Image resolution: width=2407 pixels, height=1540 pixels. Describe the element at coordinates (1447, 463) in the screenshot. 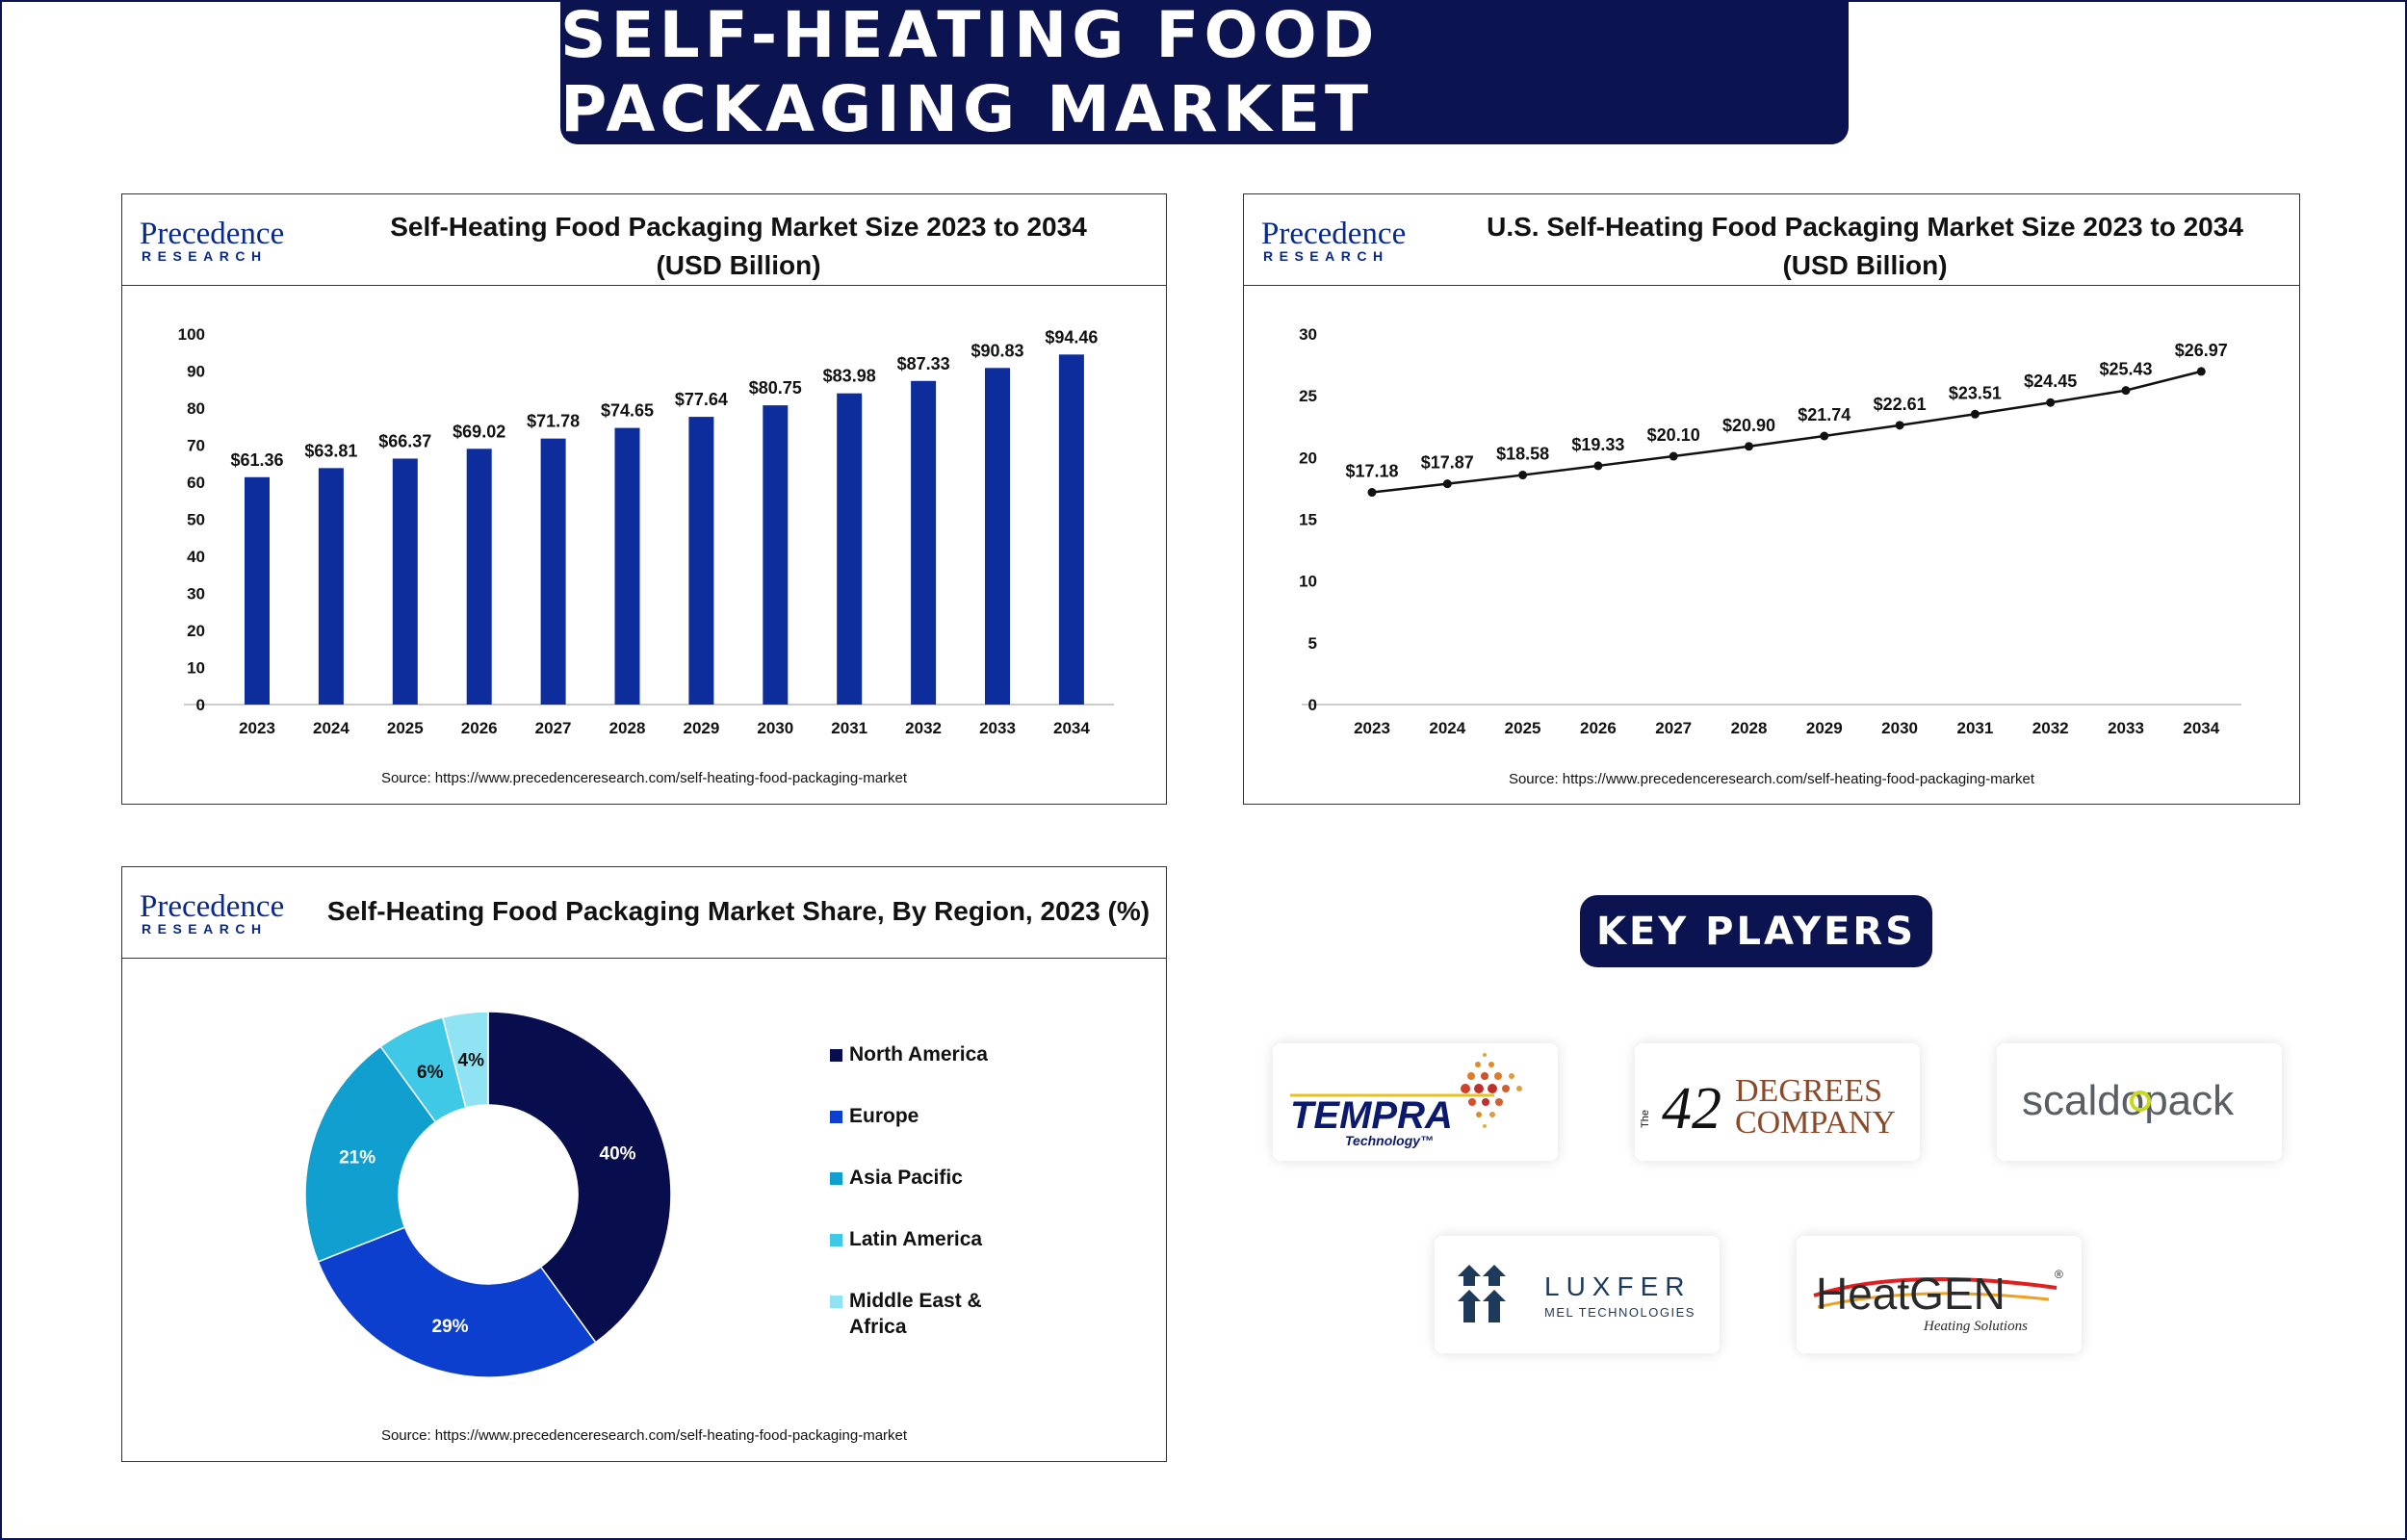

I see `point-value-label: $17.87` at that location.